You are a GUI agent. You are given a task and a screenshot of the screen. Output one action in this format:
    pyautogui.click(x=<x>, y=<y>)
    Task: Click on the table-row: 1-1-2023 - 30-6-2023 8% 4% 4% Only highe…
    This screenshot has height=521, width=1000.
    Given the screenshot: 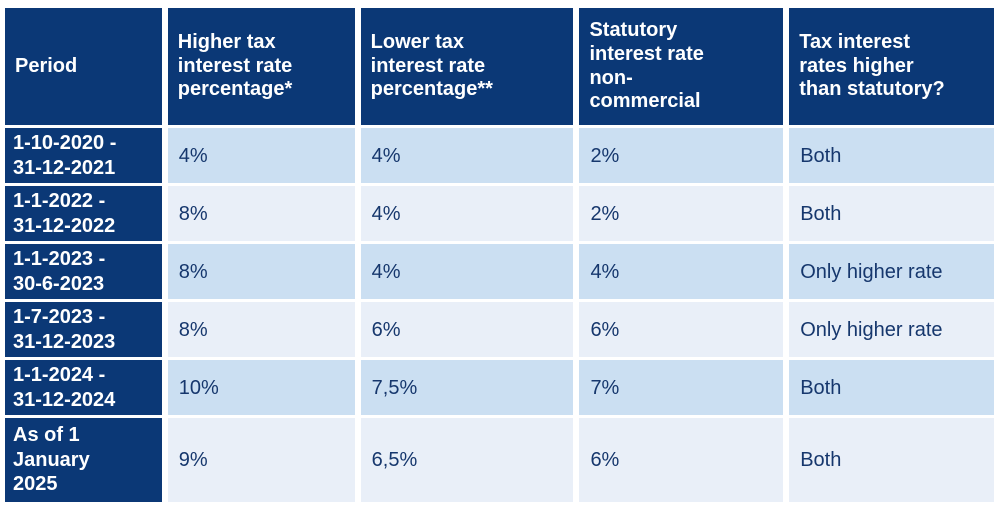 What is the action you would take?
    pyautogui.click(x=499, y=271)
    